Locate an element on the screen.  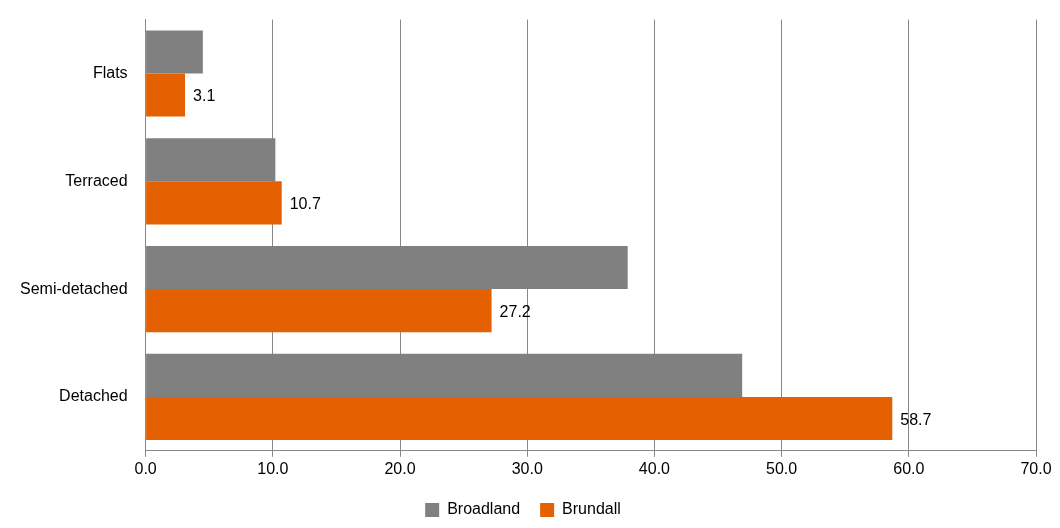
y-tick-label: Terraced is located at coordinates (96, 180).